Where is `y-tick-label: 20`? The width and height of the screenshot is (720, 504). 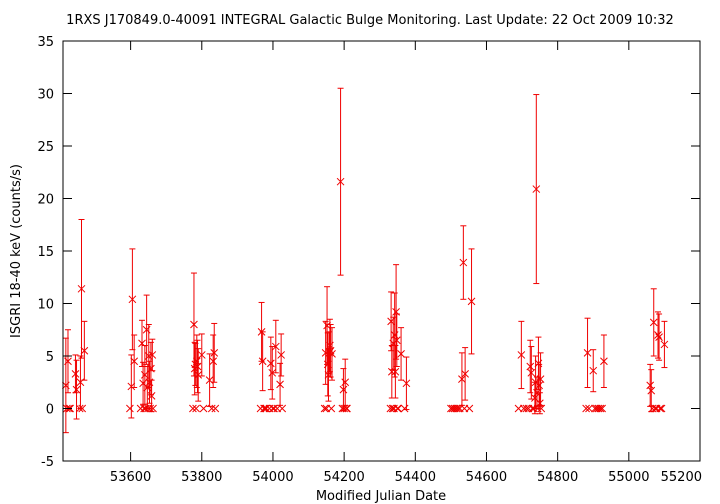
y-tick-label: 20 is located at coordinates (45, 200).